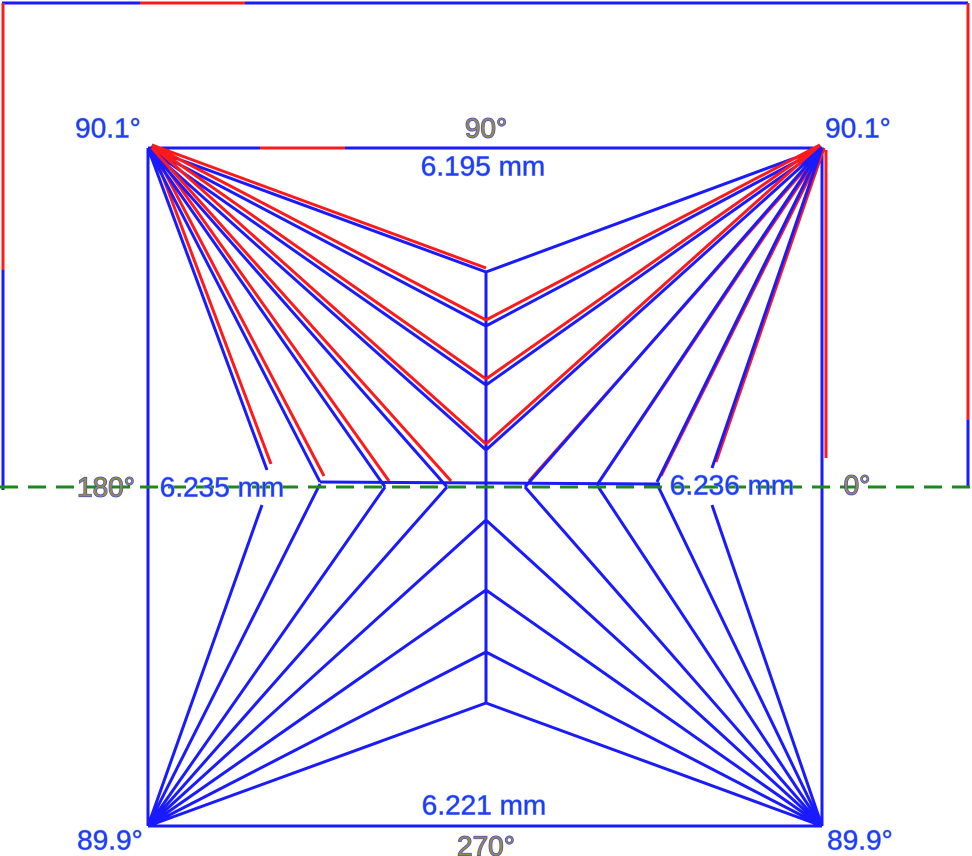  I want to click on width-label: 6.221 mm, so click(484, 804).